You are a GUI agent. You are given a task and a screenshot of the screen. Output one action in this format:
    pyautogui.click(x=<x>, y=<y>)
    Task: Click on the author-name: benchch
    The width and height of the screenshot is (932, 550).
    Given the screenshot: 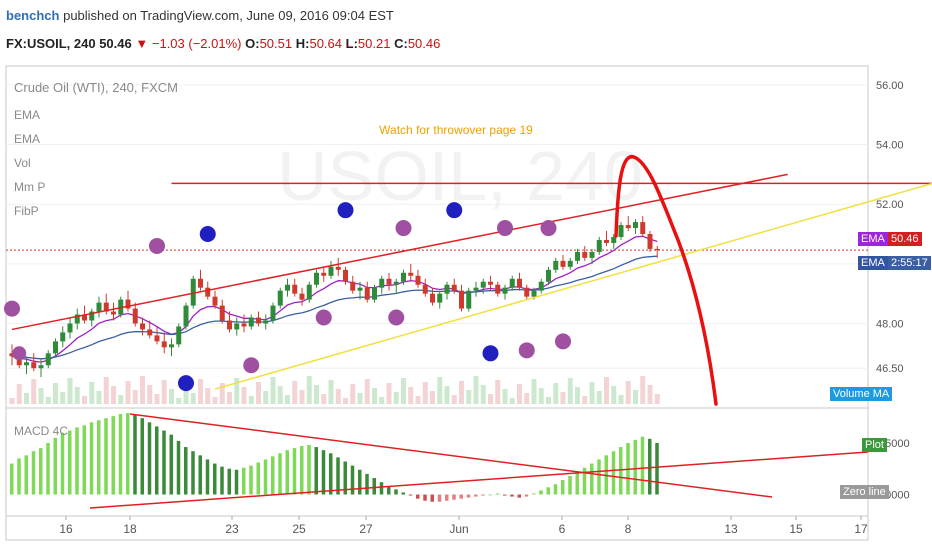 What is the action you would take?
    pyautogui.click(x=33, y=15)
    